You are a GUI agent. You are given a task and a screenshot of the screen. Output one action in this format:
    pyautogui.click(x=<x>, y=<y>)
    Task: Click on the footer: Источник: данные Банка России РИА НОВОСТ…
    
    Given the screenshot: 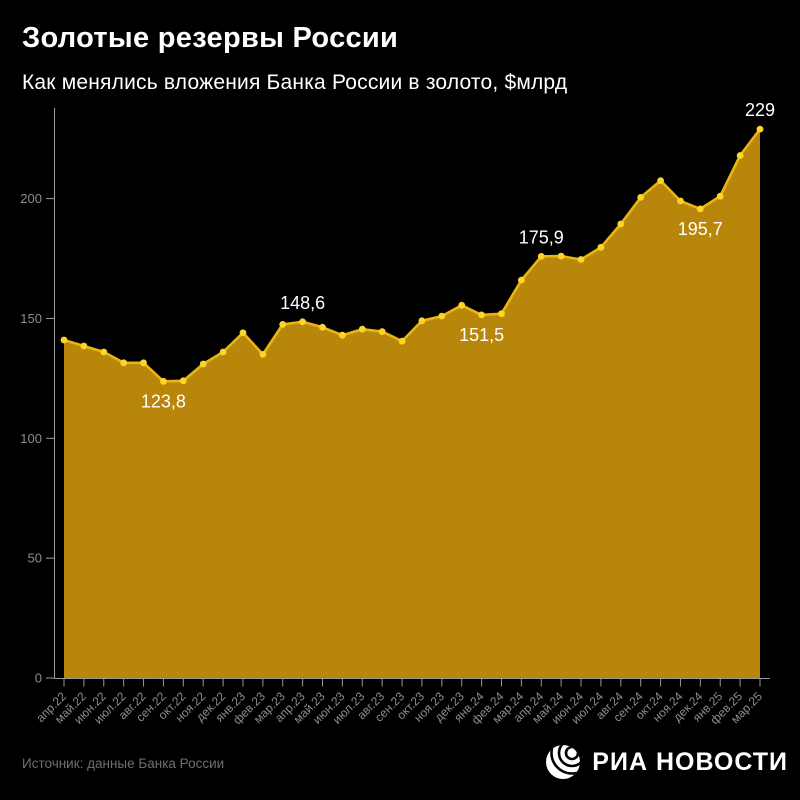 What is the action you would take?
    pyautogui.click(x=400, y=769)
    